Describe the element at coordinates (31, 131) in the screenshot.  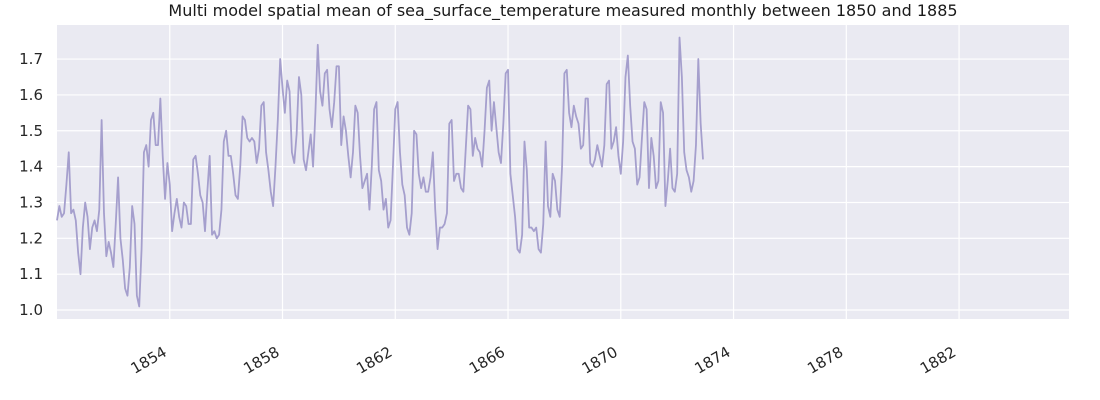
I see `y-tick-label: 1.5` at that location.